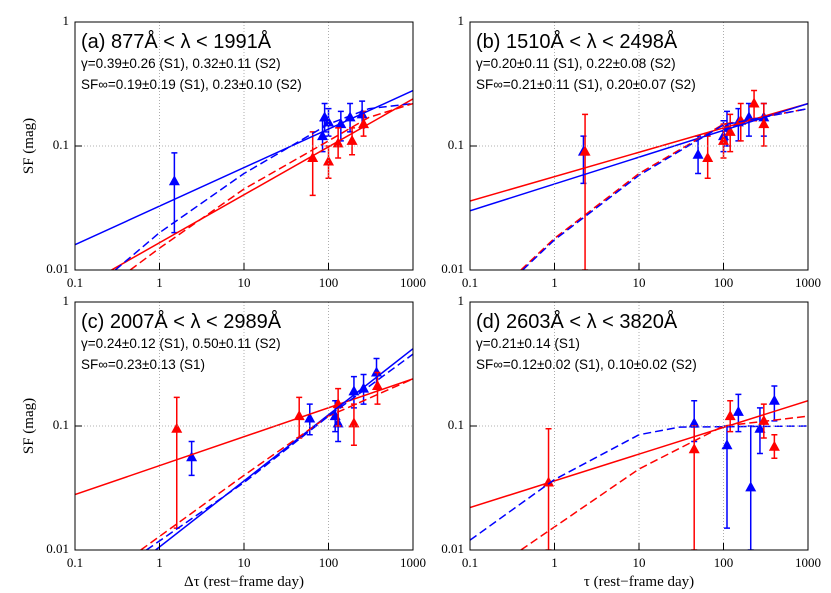  I want to click on annotation: γ=0.24±0.12 (S1), 0.50±0.11 (S2), so click(181, 343).